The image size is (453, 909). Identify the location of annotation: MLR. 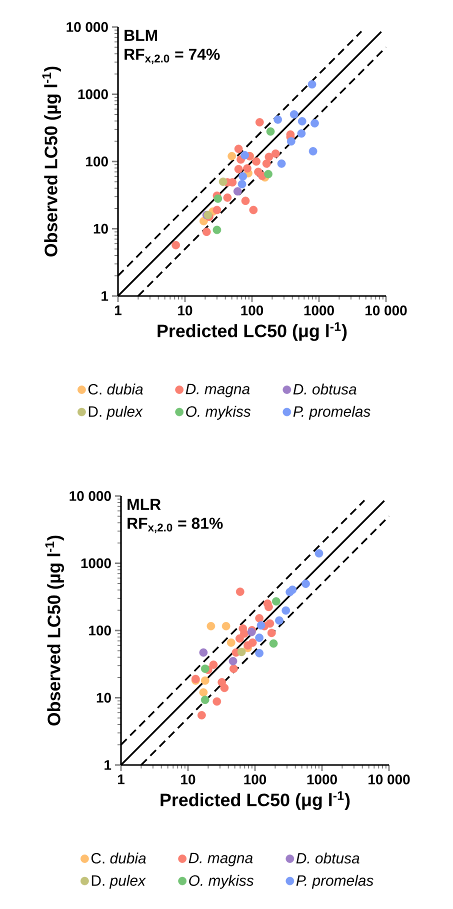
(144, 504).